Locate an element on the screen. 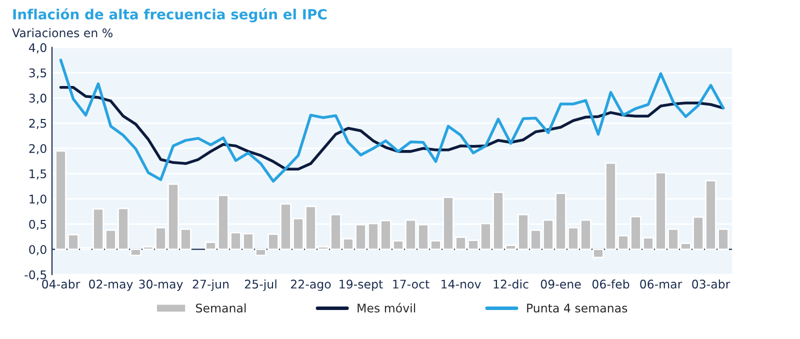  chart-subtitle: Variaciones en % is located at coordinates (62, 33).